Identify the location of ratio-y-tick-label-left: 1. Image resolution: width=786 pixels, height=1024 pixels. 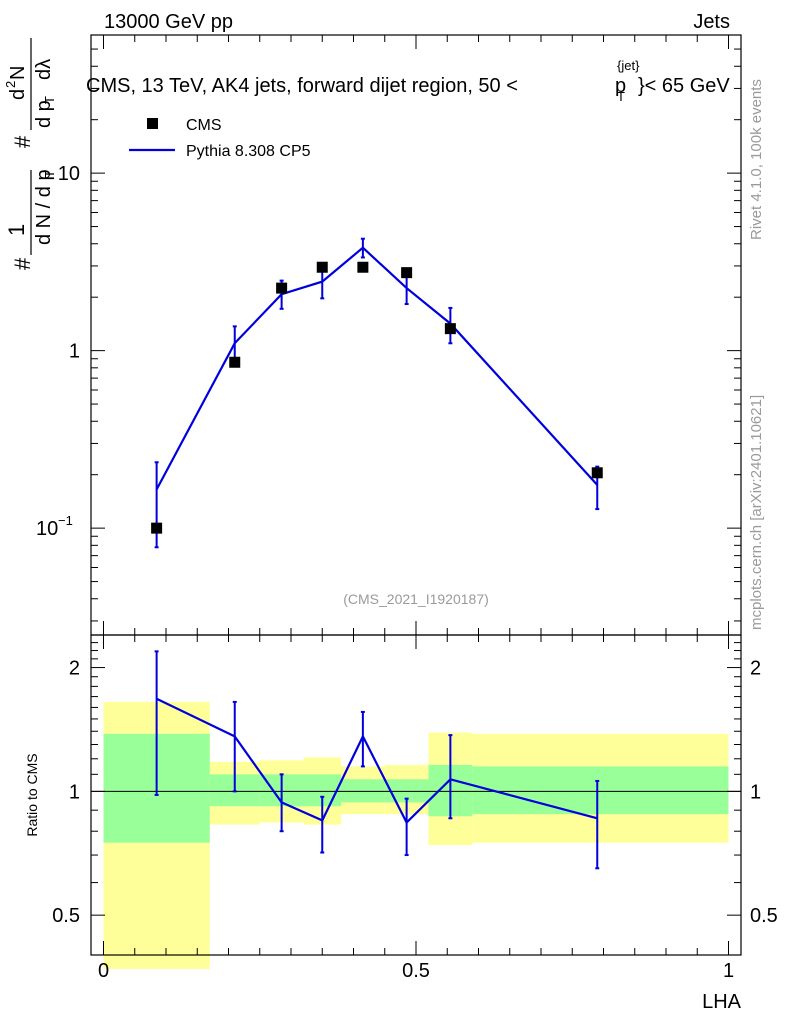
(74, 792).